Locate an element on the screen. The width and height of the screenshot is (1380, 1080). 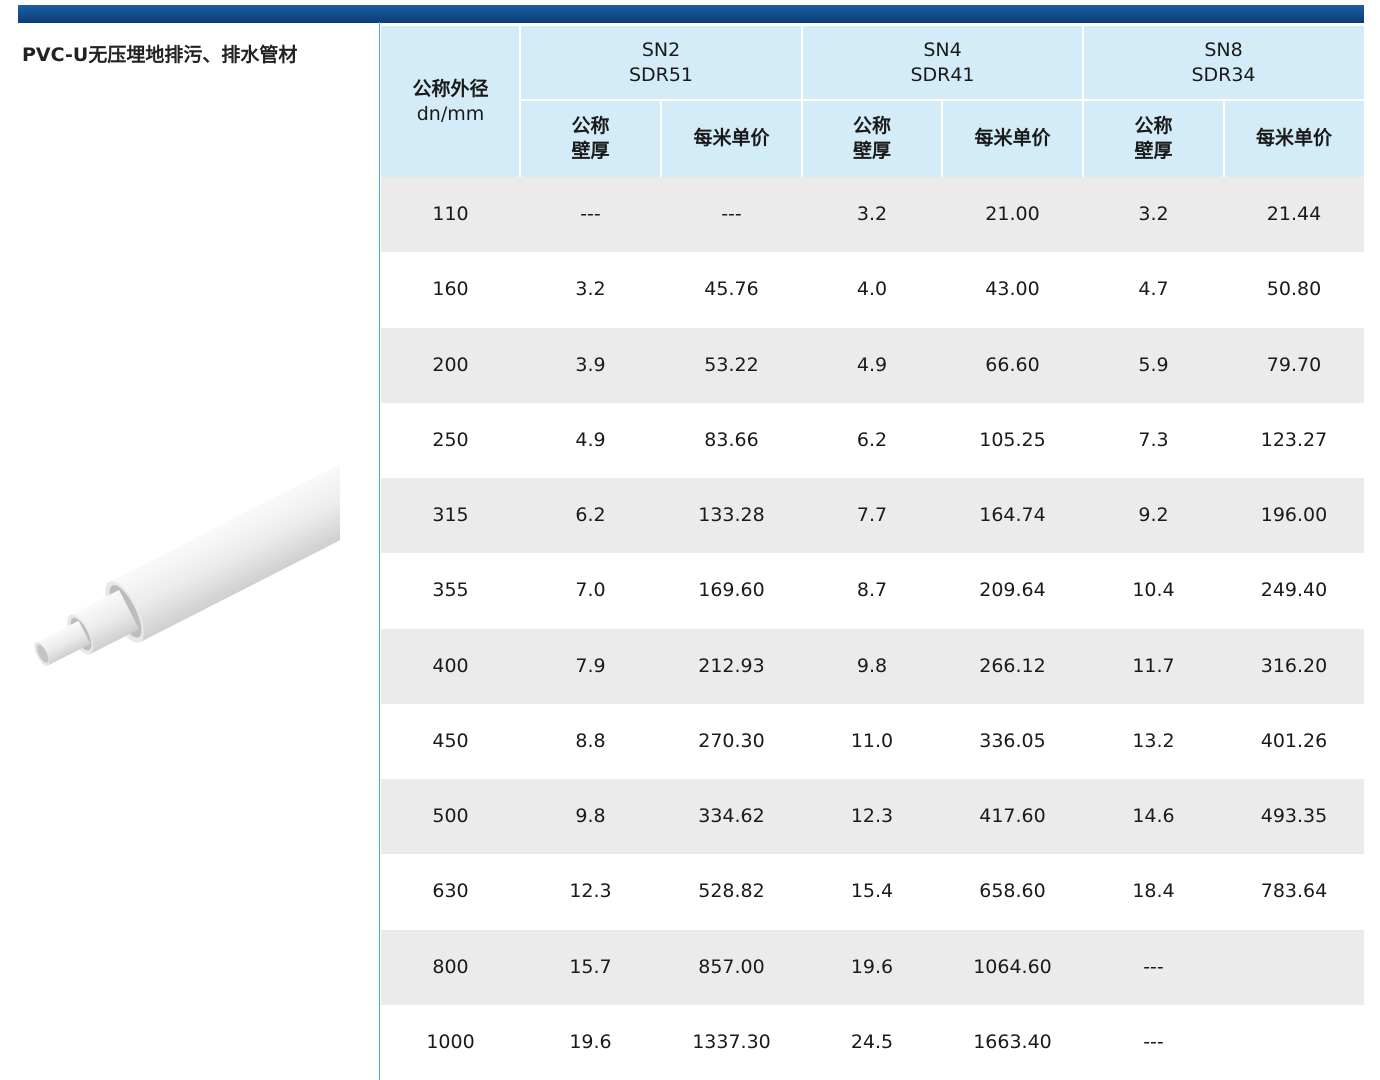
table-cell: 21.00 is located at coordinates (1012, 214).